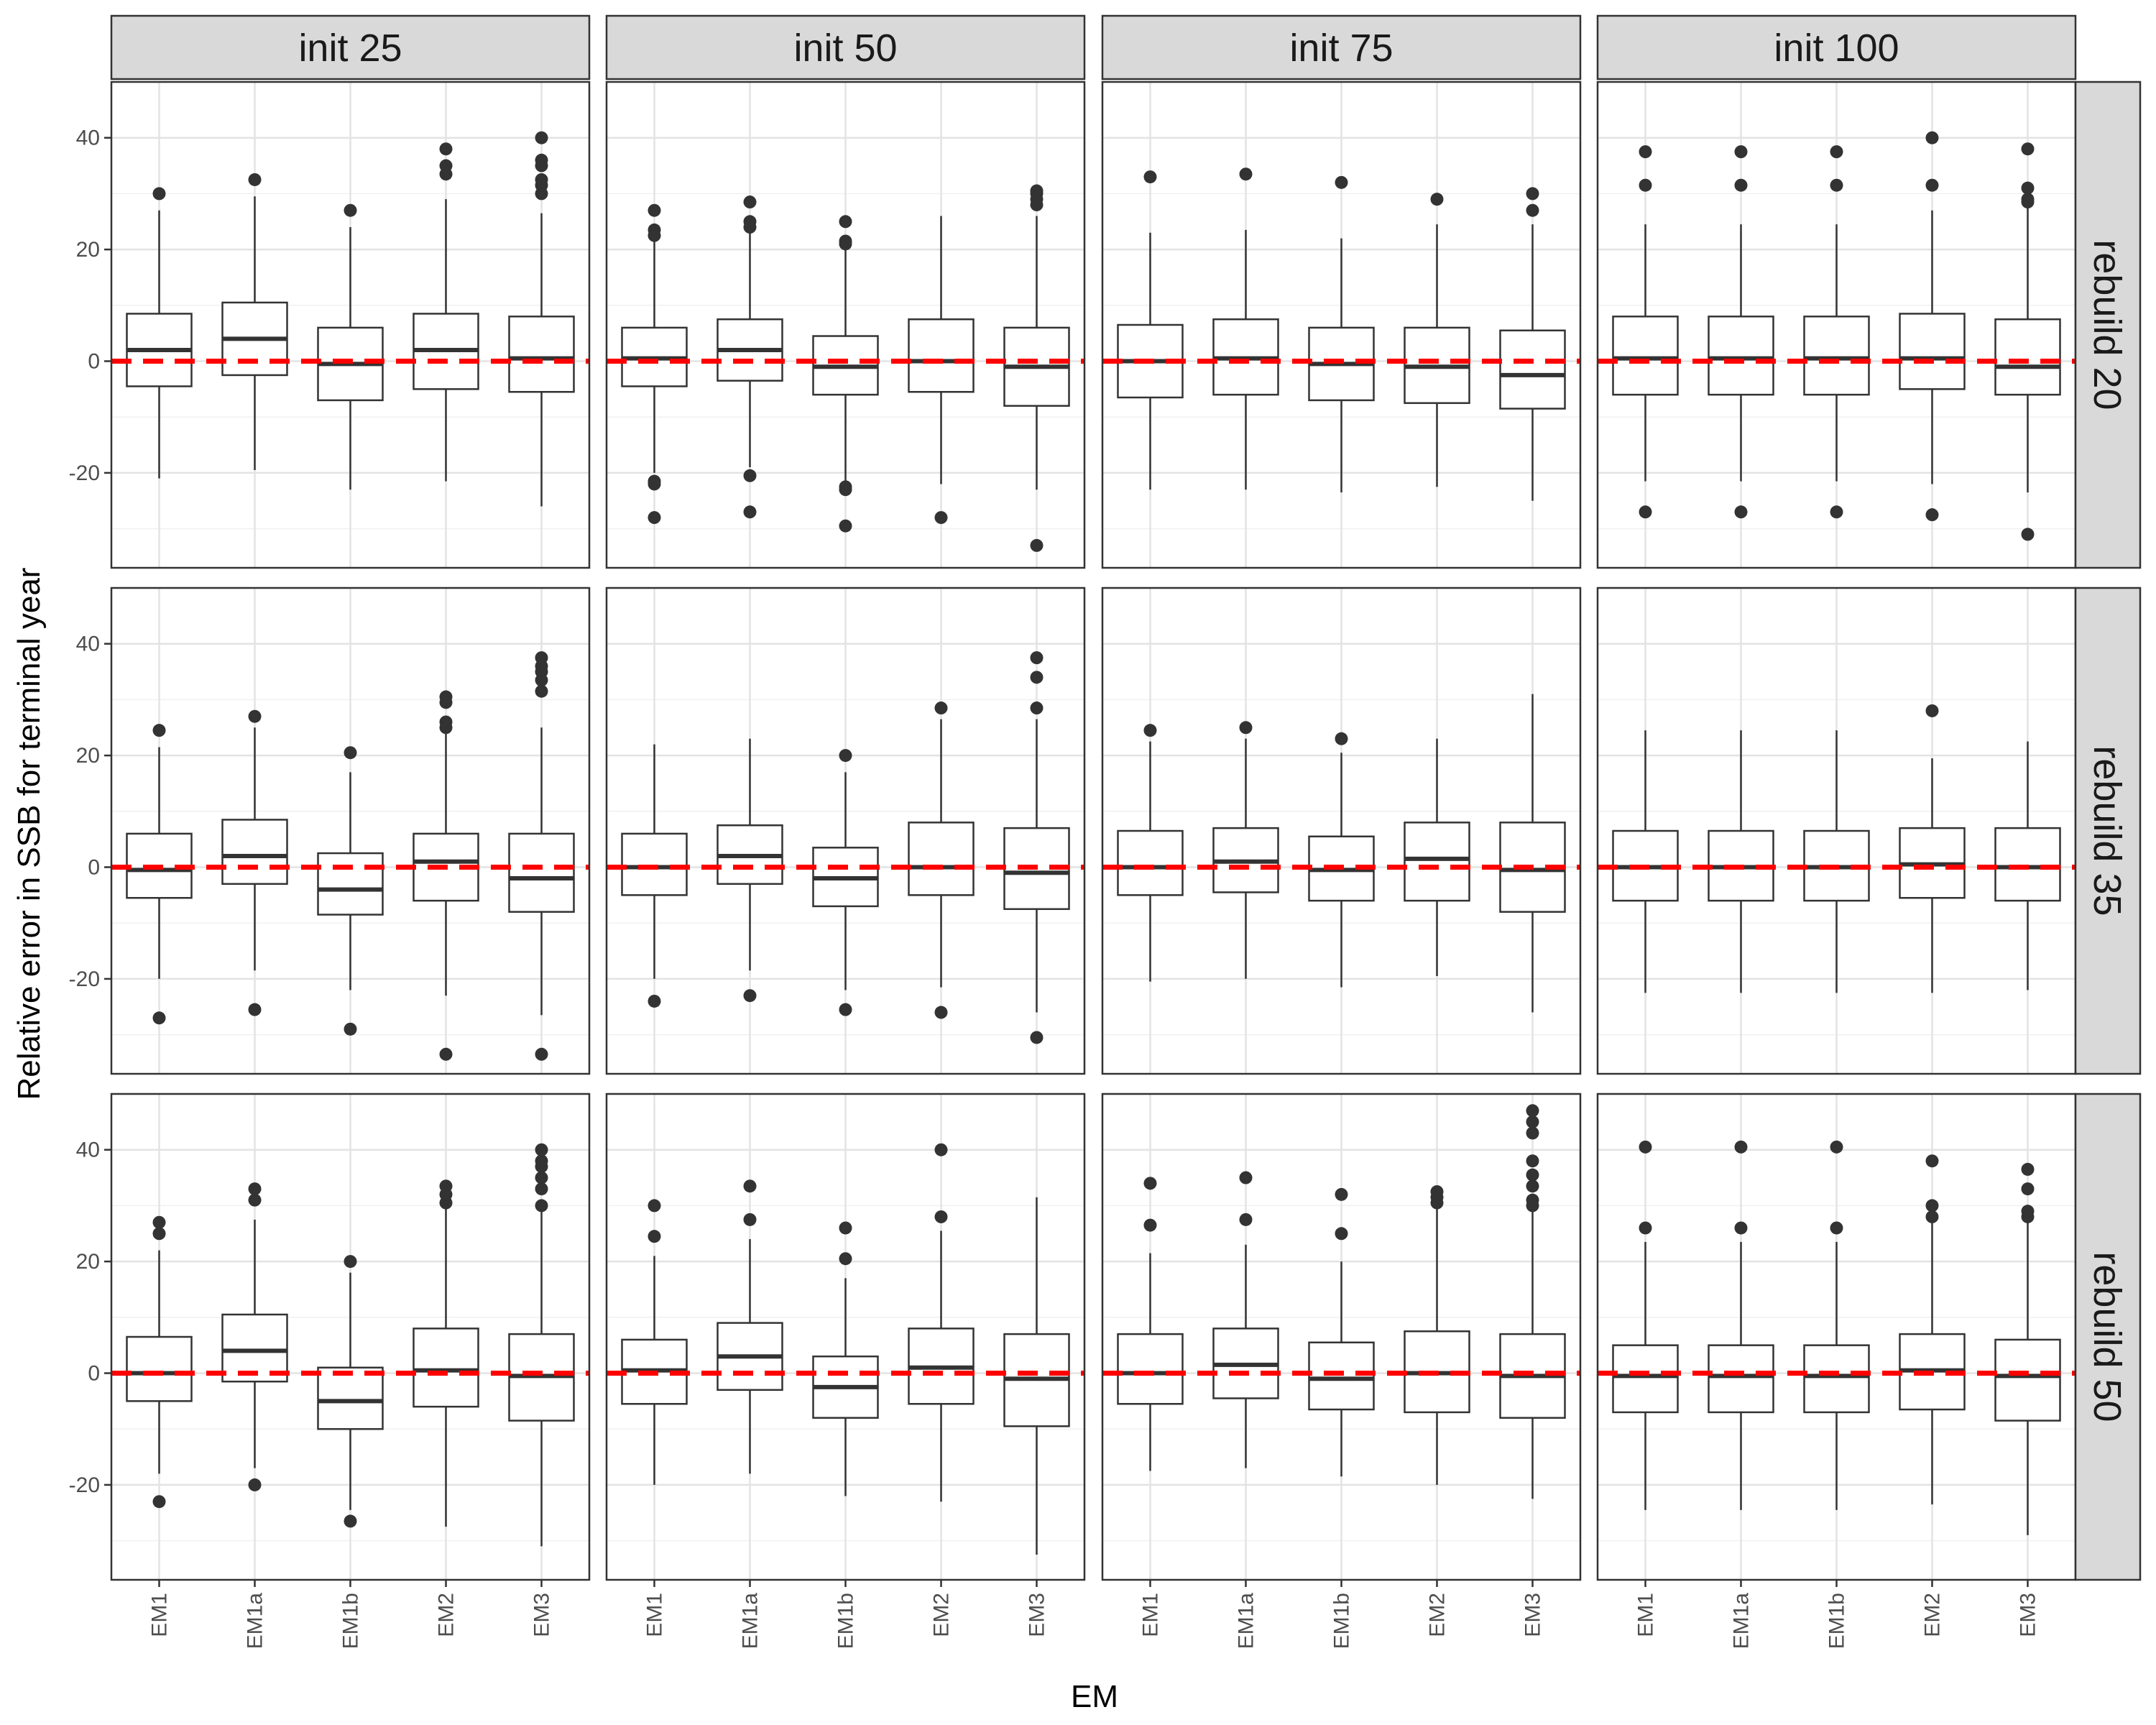 Image resolution: width=2156 pixels, height=1725 pixels. Describe the element at coordinates (94, 1374) in the screenshot. I see `y-tick-label: 0` at that location.